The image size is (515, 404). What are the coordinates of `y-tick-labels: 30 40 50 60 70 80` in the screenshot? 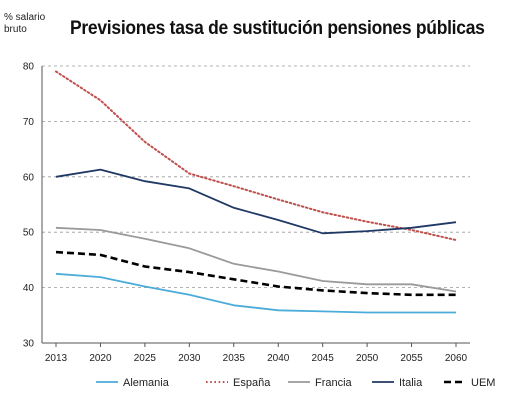 It's located at (29, 206).